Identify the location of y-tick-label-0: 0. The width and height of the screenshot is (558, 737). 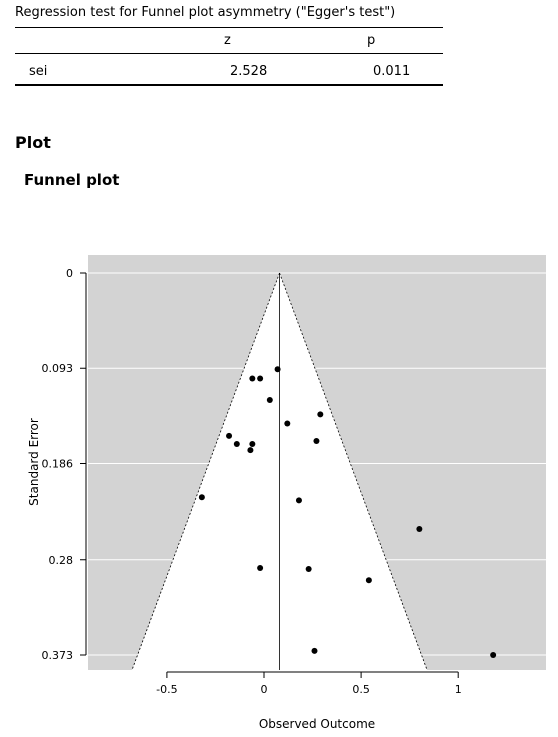
(69, 273).